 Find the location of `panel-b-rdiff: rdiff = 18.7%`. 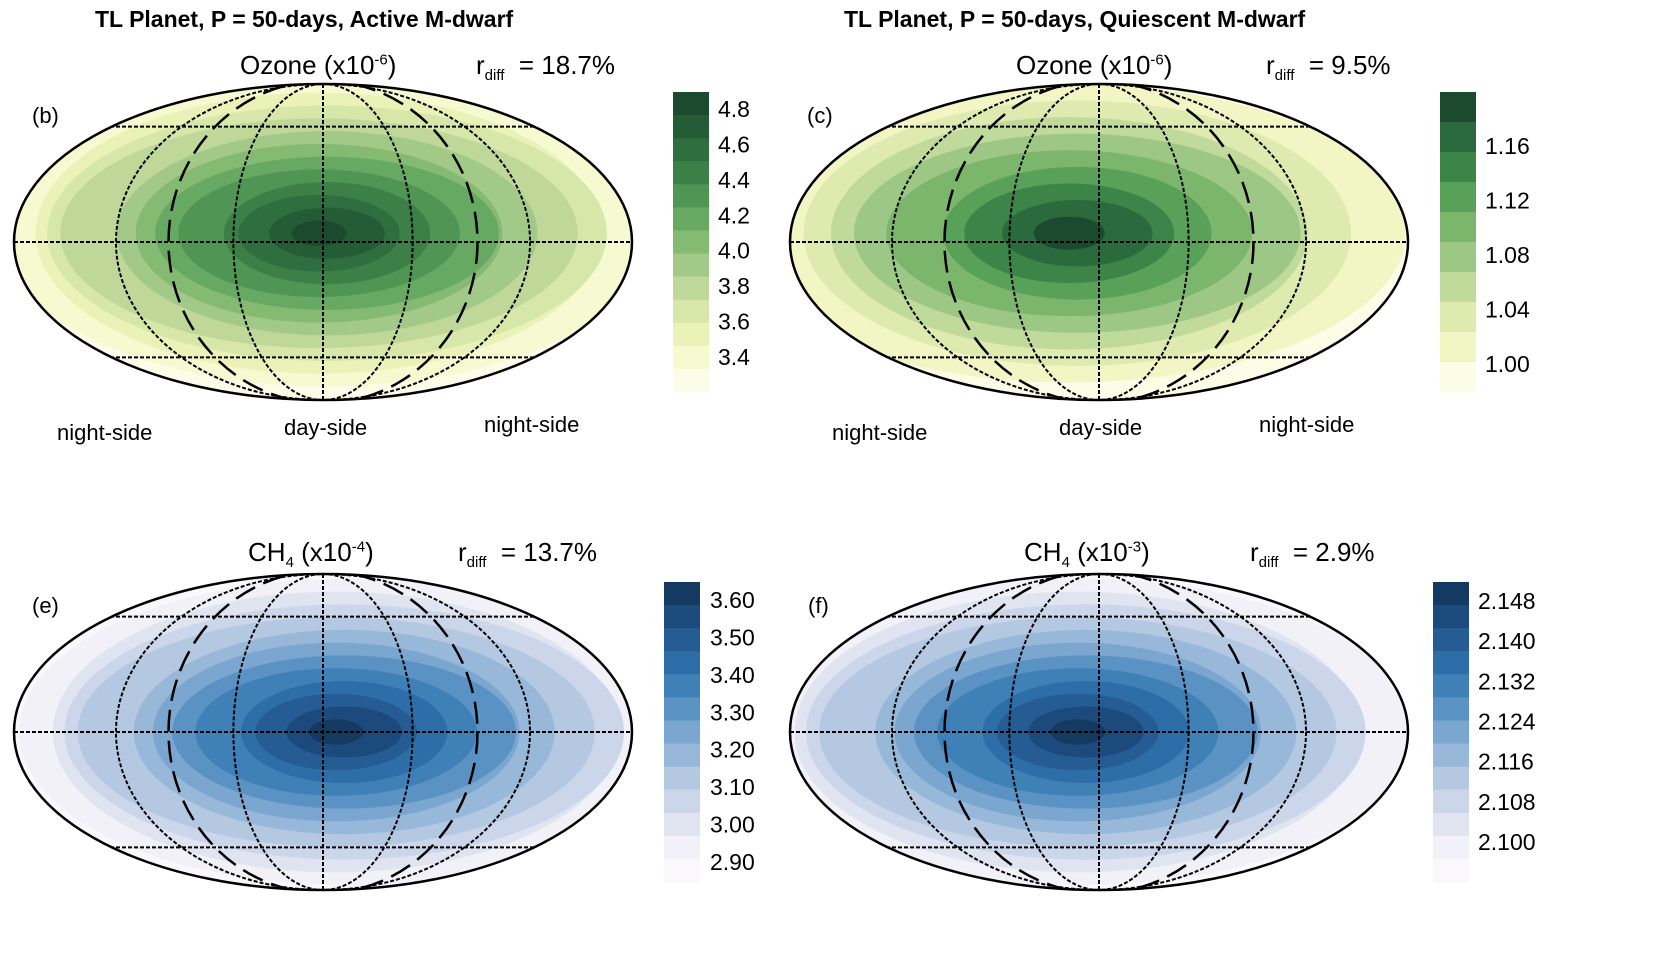

panel-b-rdiff: rdiff = 18.7% is located at coordinates (546, 67).